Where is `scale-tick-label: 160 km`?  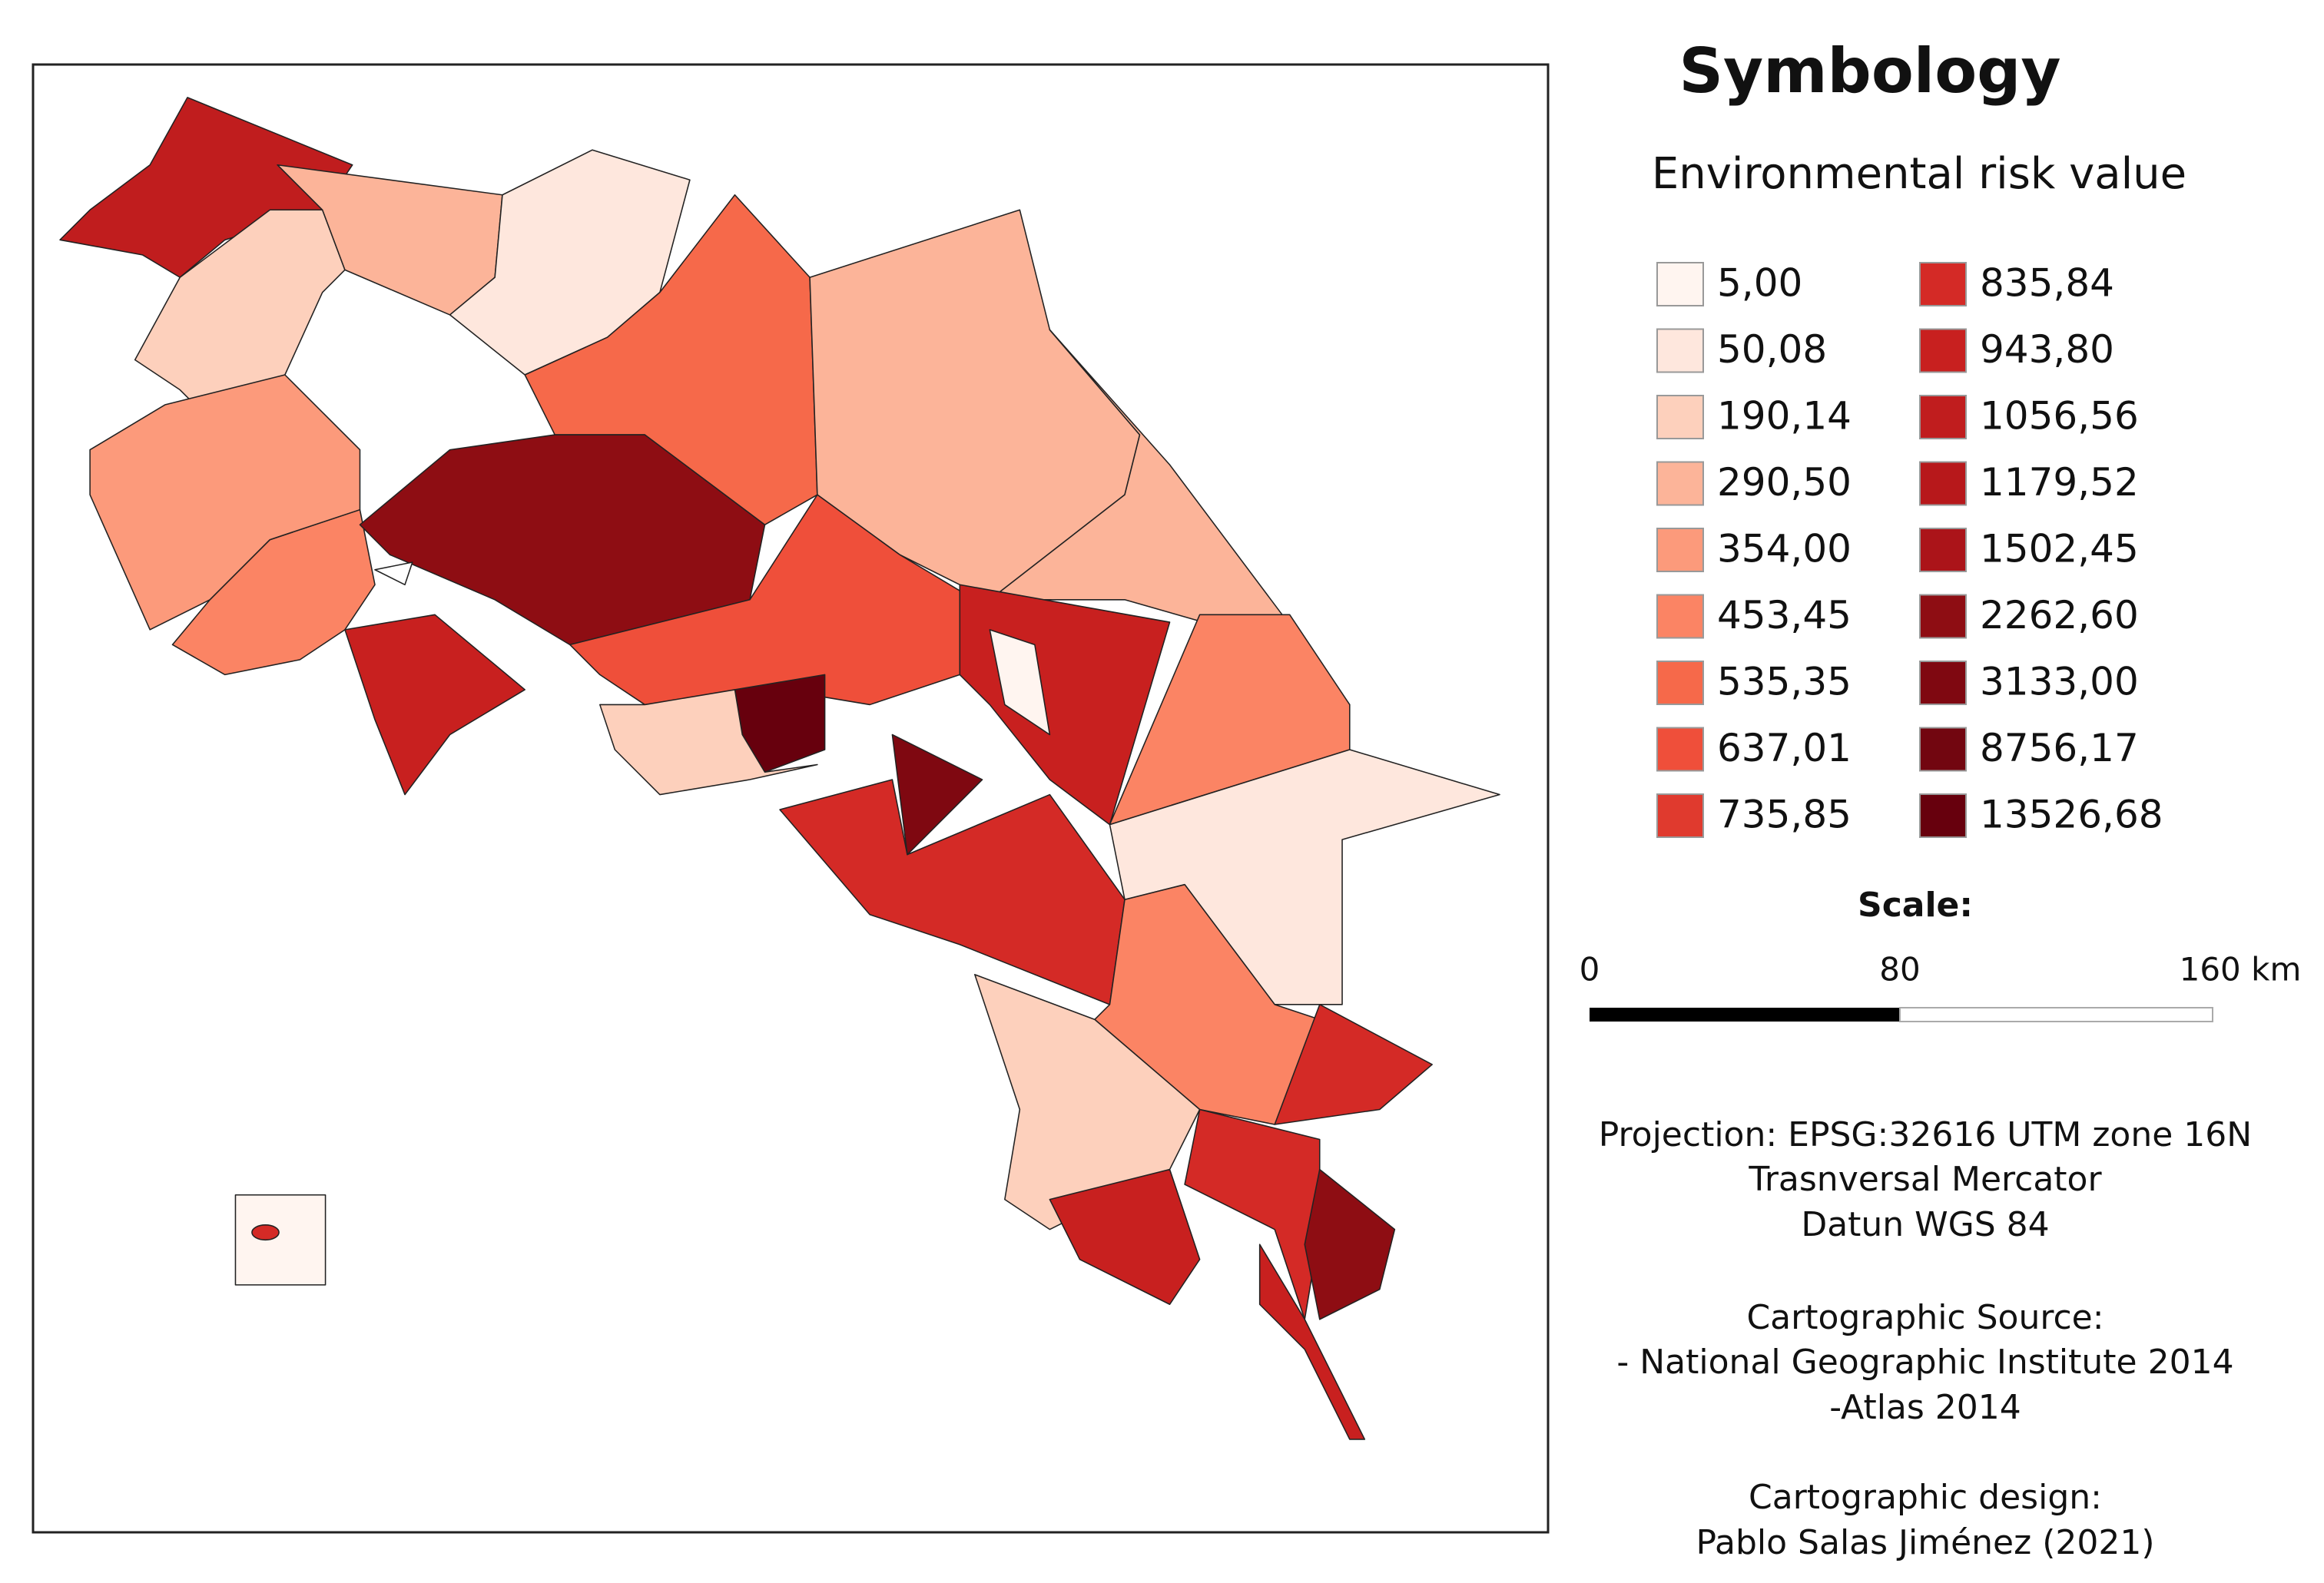 scale-tick-label: 160 km is located at coordinates (2241, 970).